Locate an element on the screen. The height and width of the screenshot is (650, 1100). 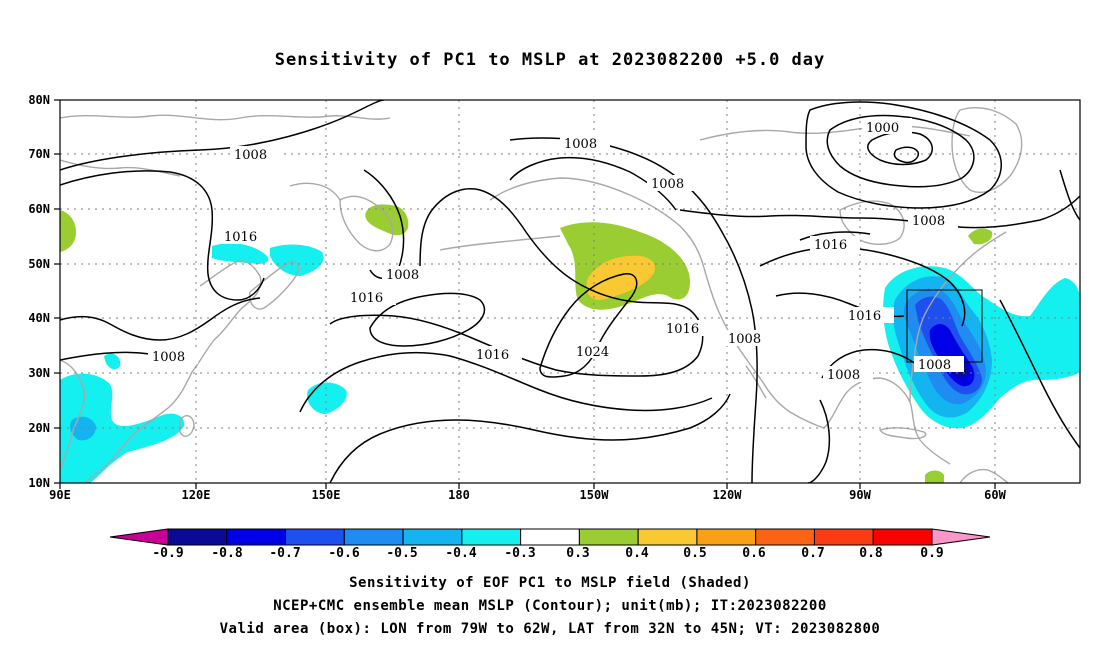
coast-indochina-w is located at coordinates (73, 415).